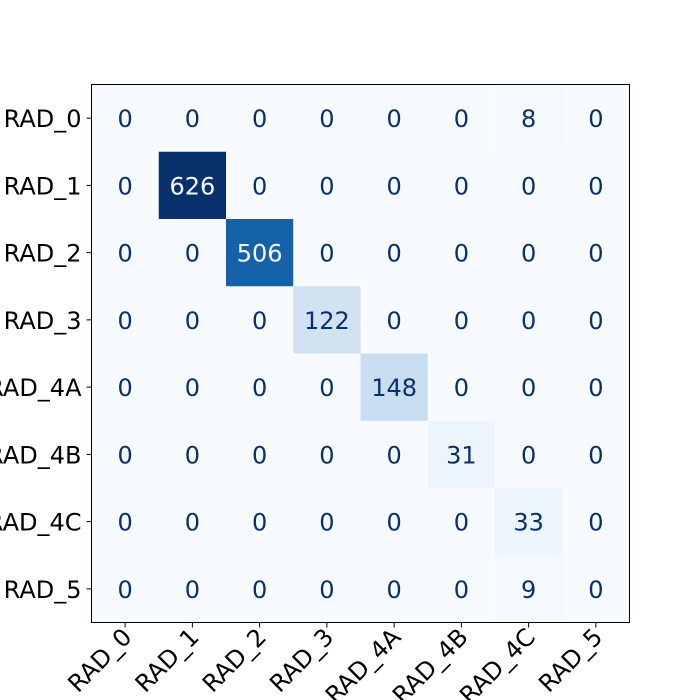 This screenshot has width=700, height=700. Describe the element at coordinates (43, 119) in the screenshot. I see `y-tick-label: RAD_0` at that location.